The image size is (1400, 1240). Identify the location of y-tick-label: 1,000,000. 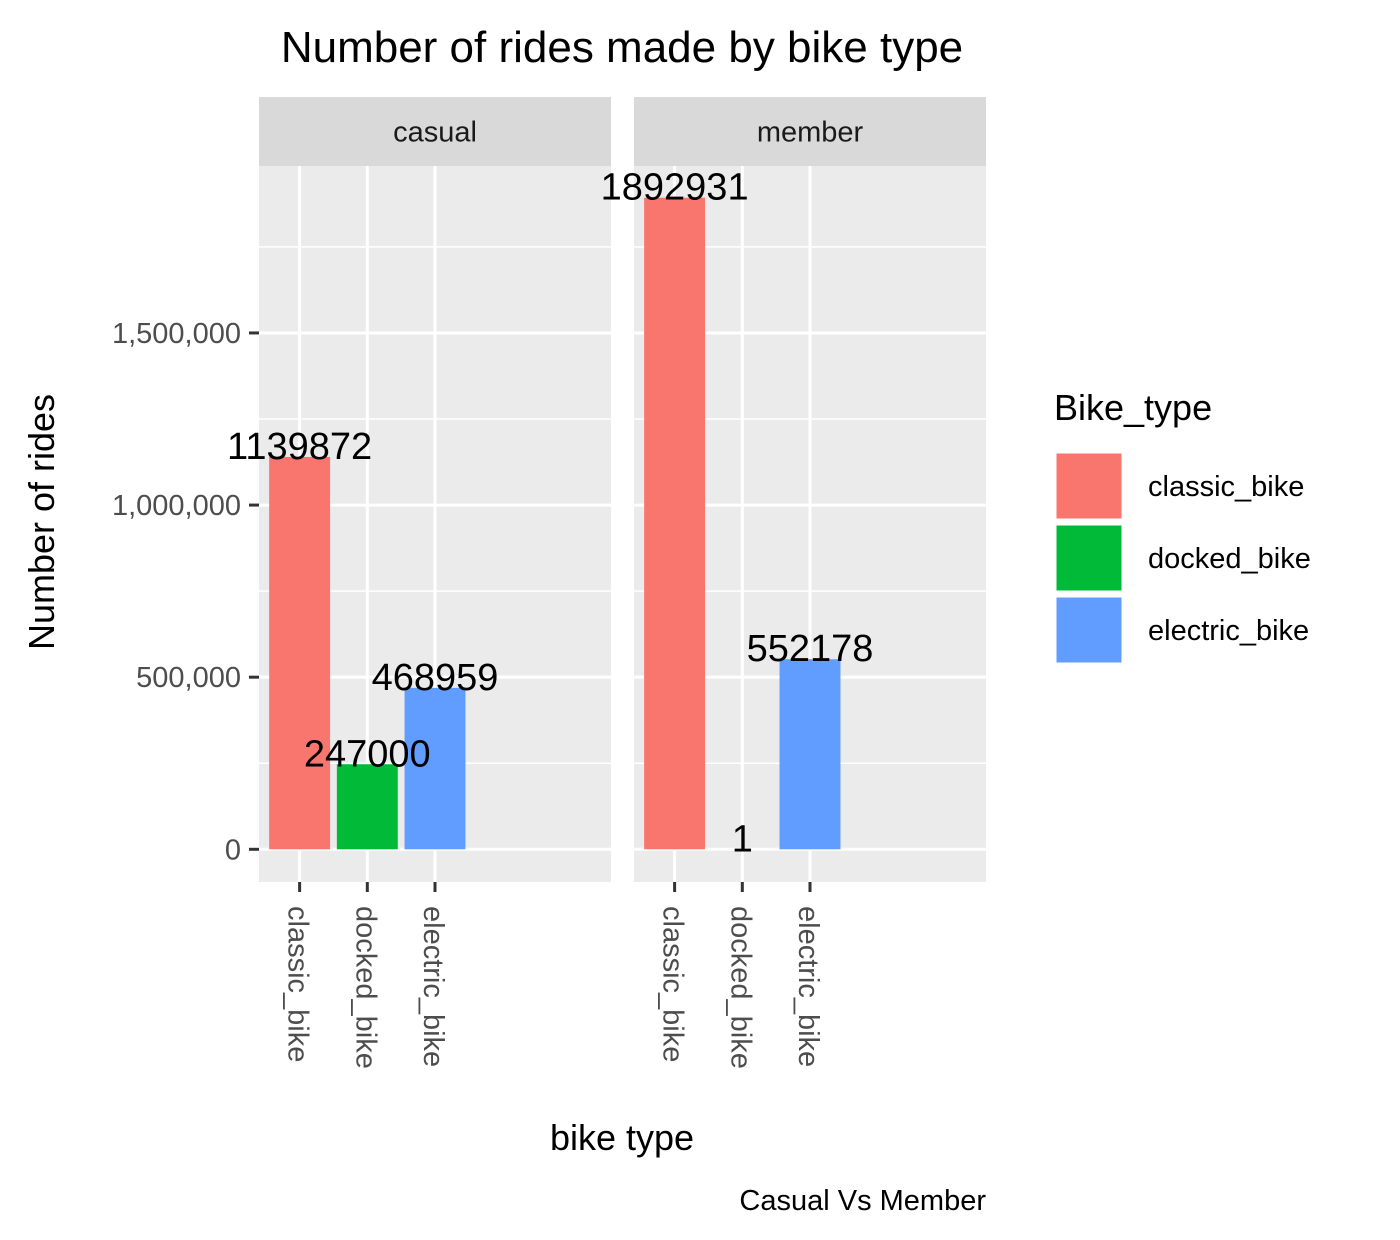
(176, 506).